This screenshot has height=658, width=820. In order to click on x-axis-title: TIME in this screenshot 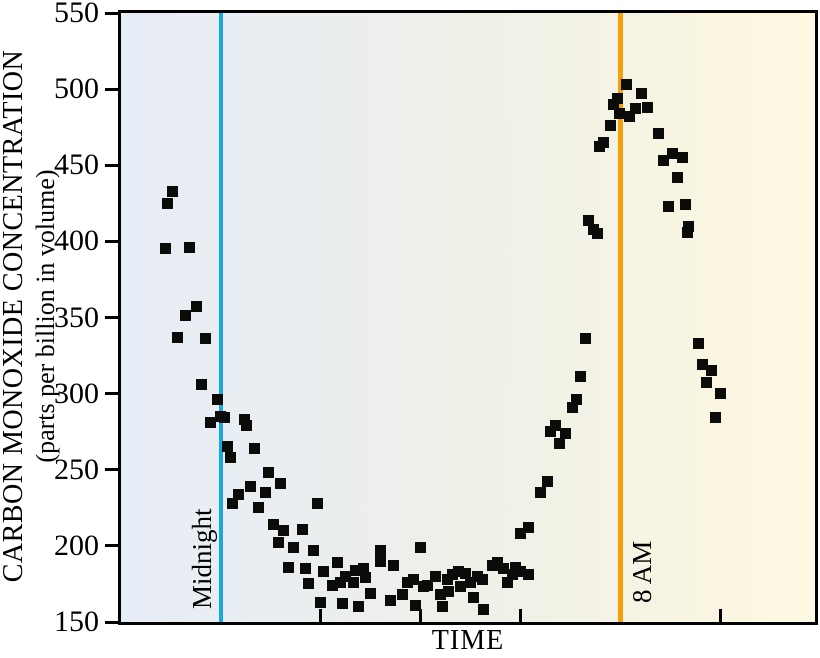, I will do `click(468, 640)`.